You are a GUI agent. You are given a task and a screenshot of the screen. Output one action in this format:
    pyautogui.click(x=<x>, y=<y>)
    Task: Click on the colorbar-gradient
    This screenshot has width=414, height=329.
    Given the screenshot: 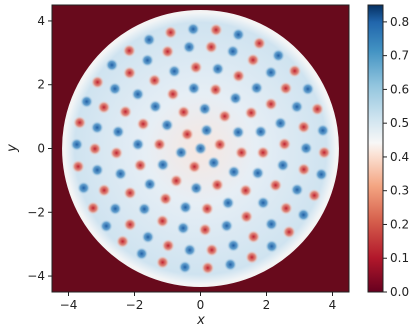 What is the action you would take?
    pyautogui.click(x=375, y=148)
    